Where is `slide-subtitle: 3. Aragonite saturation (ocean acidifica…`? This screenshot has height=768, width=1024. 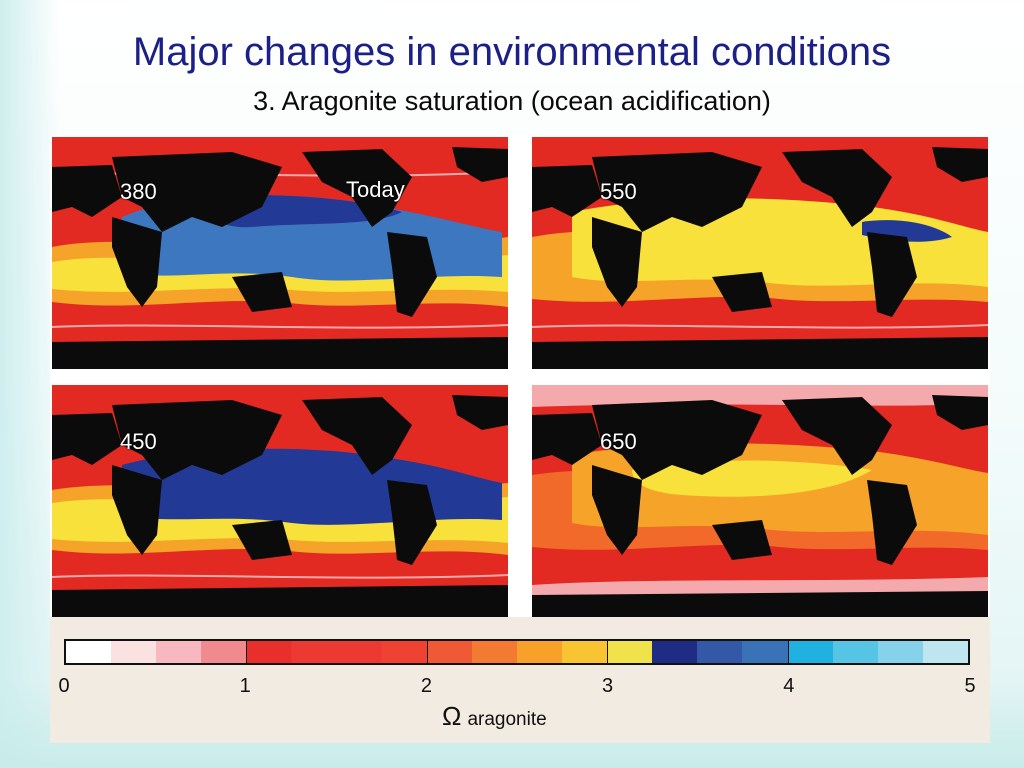
slide-subtitle: 3. Aragonite saturation (ocean acidifica… is located at coordinates (512, 101).